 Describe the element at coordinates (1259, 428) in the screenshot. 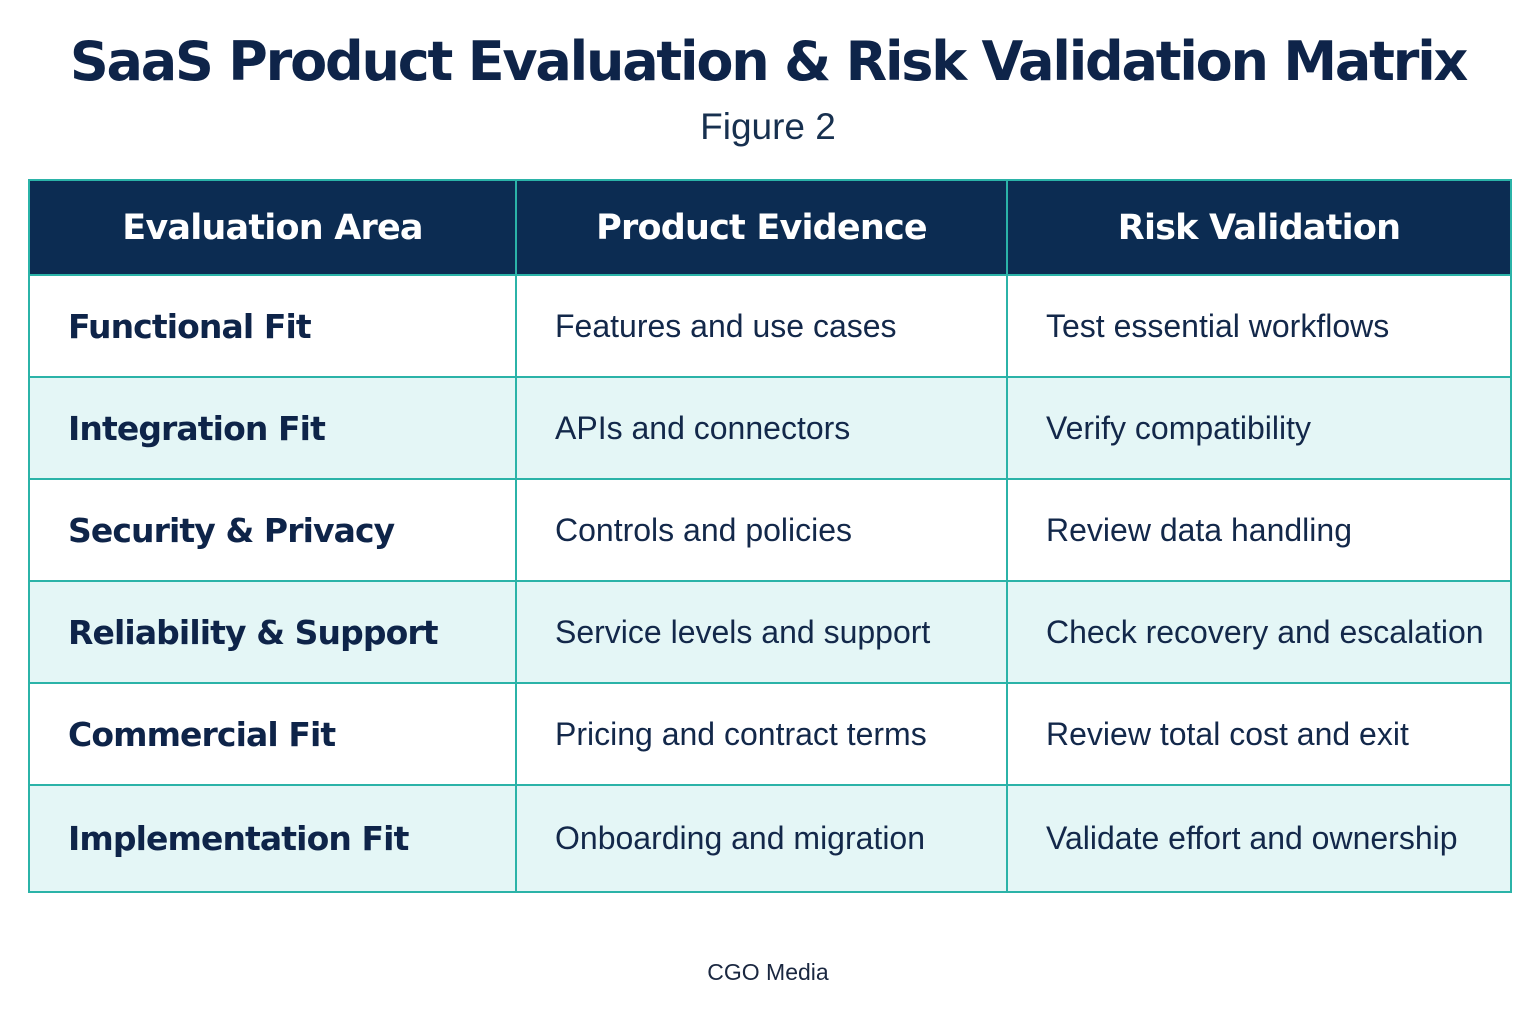

I see `risk-validation-cell: Verify compatibility` at that location.